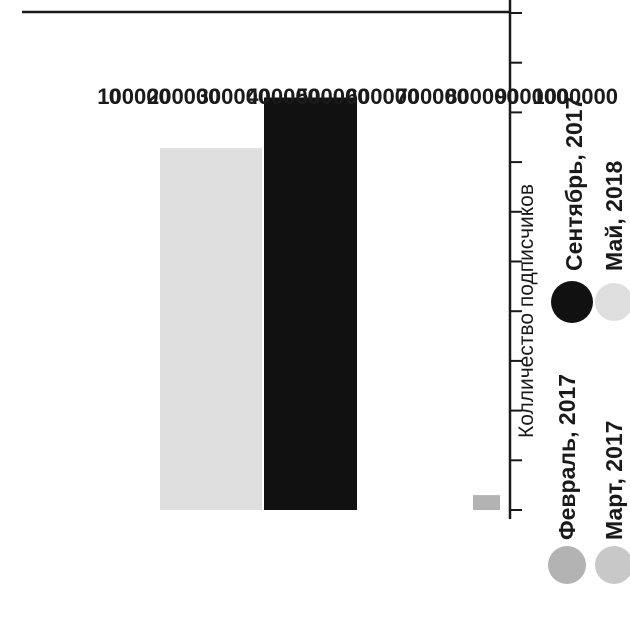 Image resolution: width=630 pixels, height=623 pixels. Describe the element at coordinates (282, 96) in the screenshot. I see `value-tick-label: 400000` at that location.